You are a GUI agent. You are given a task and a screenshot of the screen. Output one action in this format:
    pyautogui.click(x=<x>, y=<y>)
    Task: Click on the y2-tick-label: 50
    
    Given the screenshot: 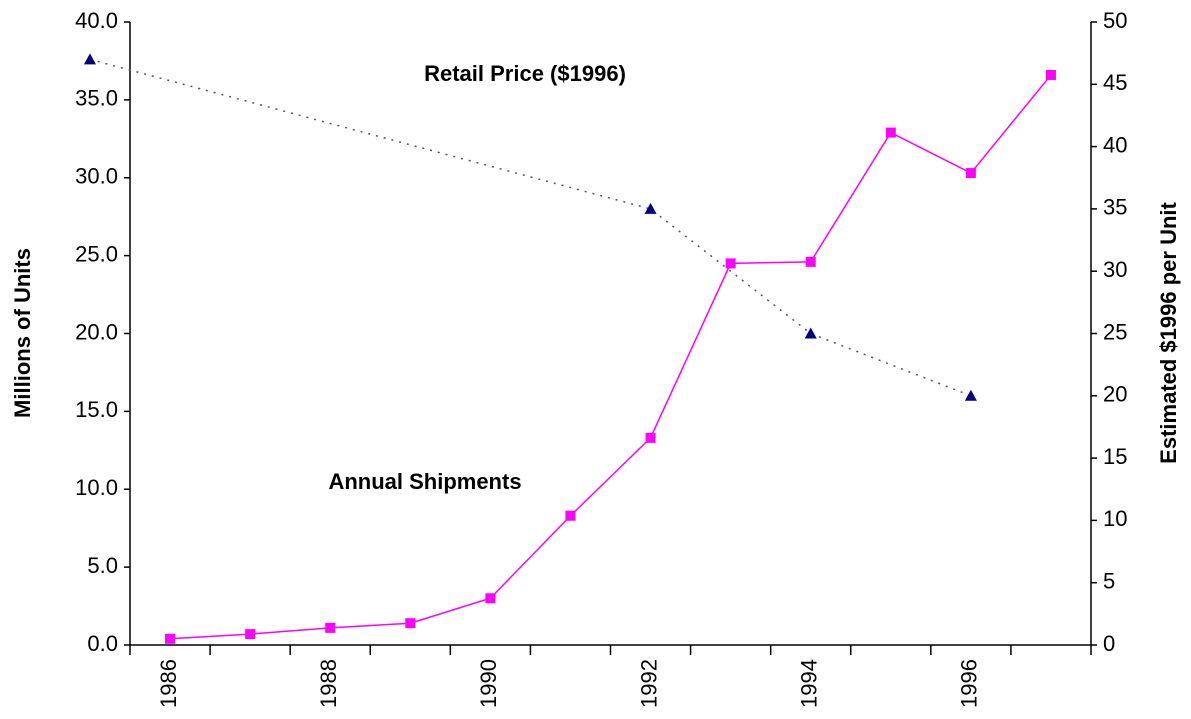 What is the action you would take?
    pyautogui.click(x=1115, y=20)
    